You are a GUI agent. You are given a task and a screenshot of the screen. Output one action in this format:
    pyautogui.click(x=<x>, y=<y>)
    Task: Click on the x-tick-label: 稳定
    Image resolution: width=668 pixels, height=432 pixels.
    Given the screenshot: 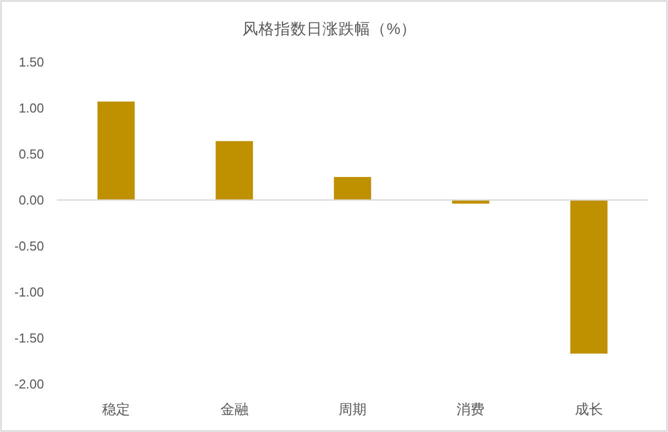 What is the action you would take?
    pyautogui.click(x=116, y=409)
    